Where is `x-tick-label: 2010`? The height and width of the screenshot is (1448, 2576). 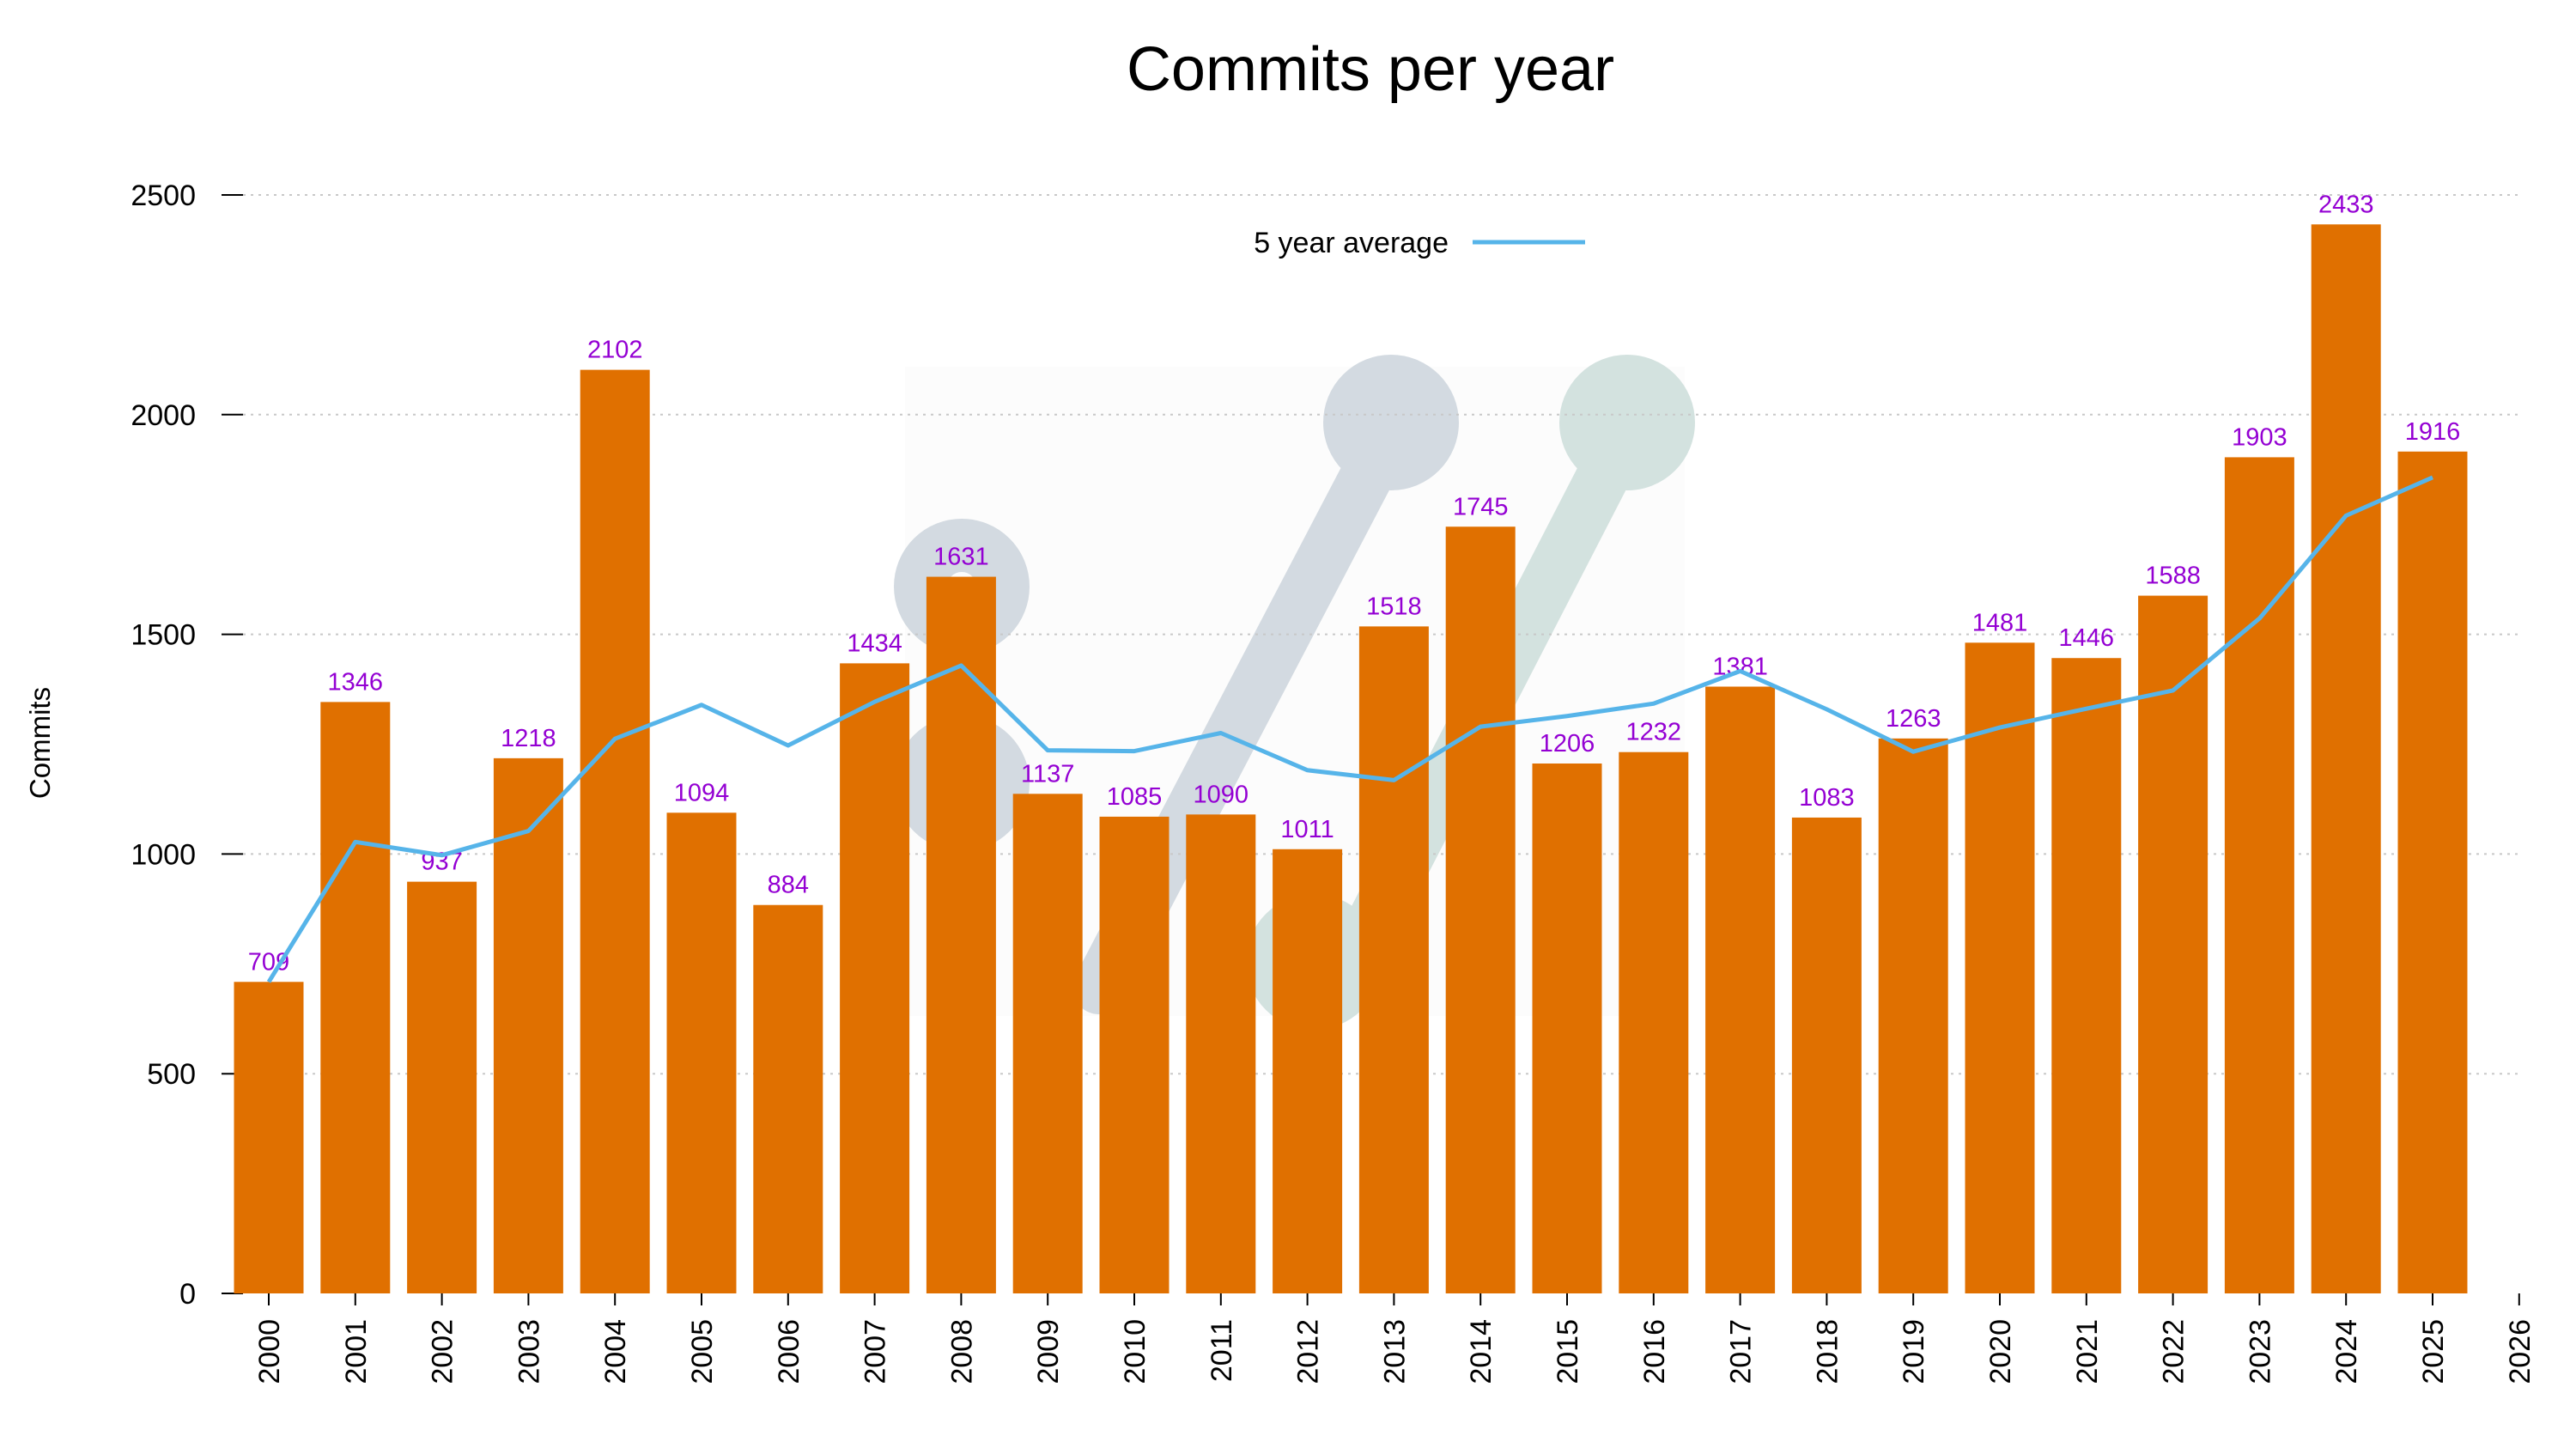 x-tick-label: 2010 is located at coordinates (1135, 1351).